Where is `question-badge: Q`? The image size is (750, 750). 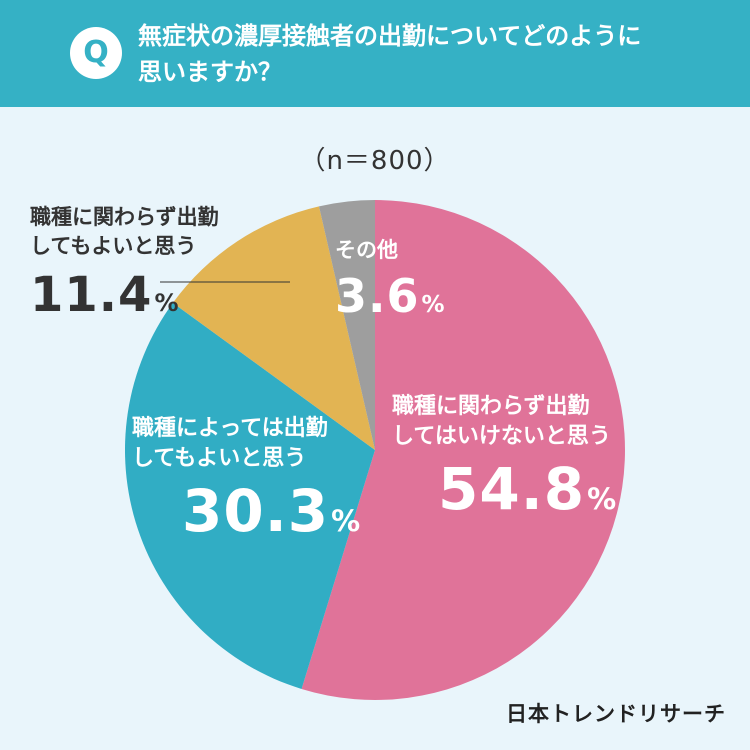
question-badge: Q is located at coordinates (96, 53).